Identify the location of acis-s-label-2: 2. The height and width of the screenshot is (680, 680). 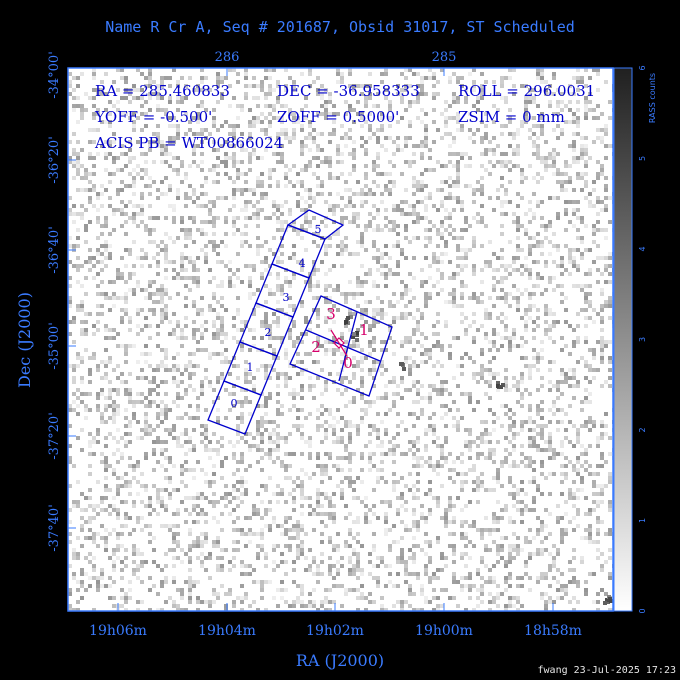
(268, 332).